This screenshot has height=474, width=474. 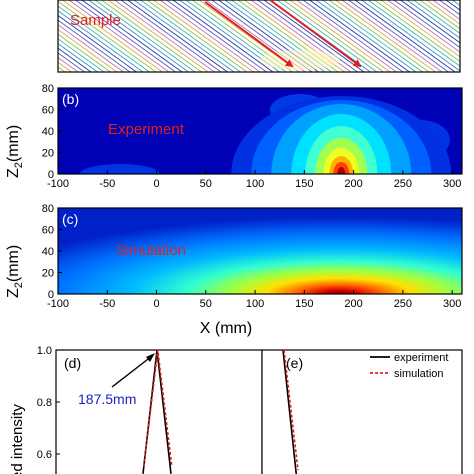 What do you see at coordinates (452, 304) in the screenshot?
I see `x-tick-label: 300` at bounding box center [452, 304].